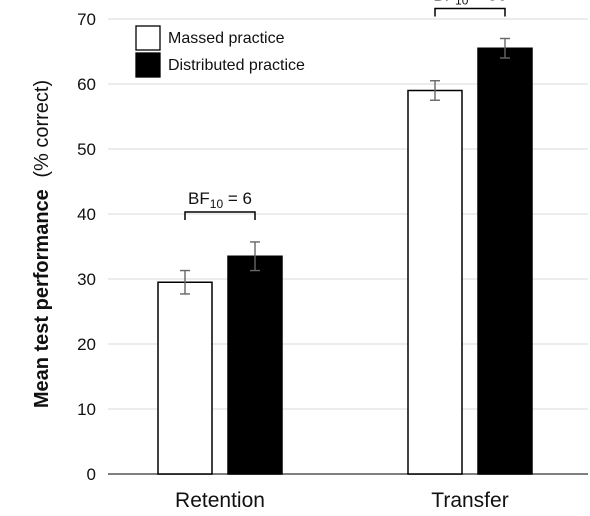 The height and width of the screenshot is (516, 590). Describe the element at coordinates (86, 19) in the screenshot. I see `y-tick-label: 70` at that location.